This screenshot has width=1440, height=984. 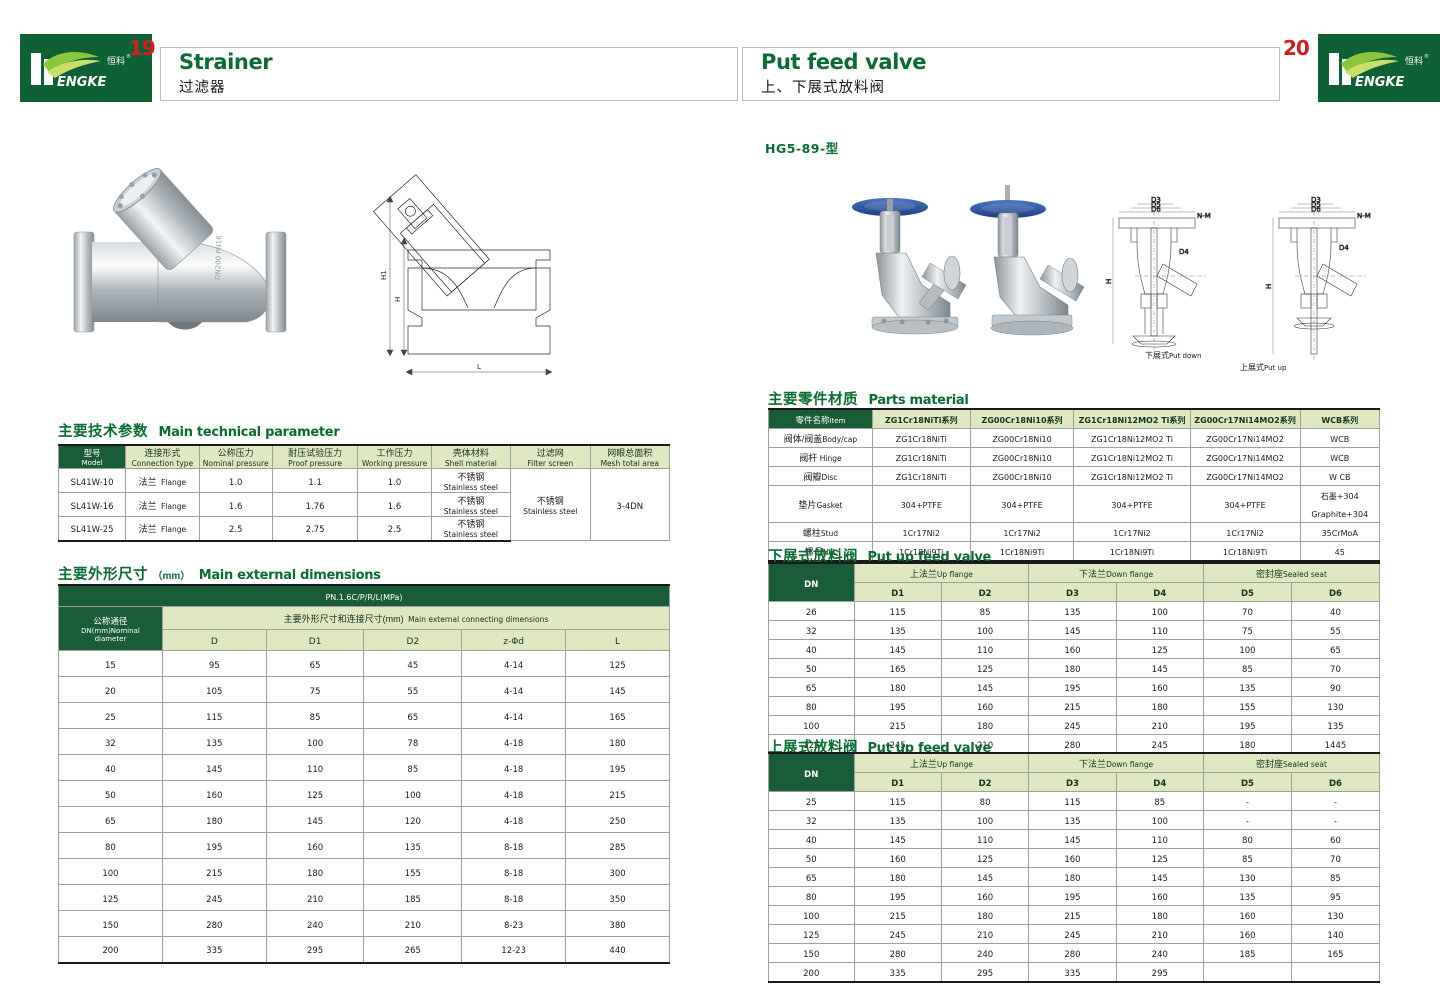 I want to click on cell-D1: 210, so click(x=315, y=897).